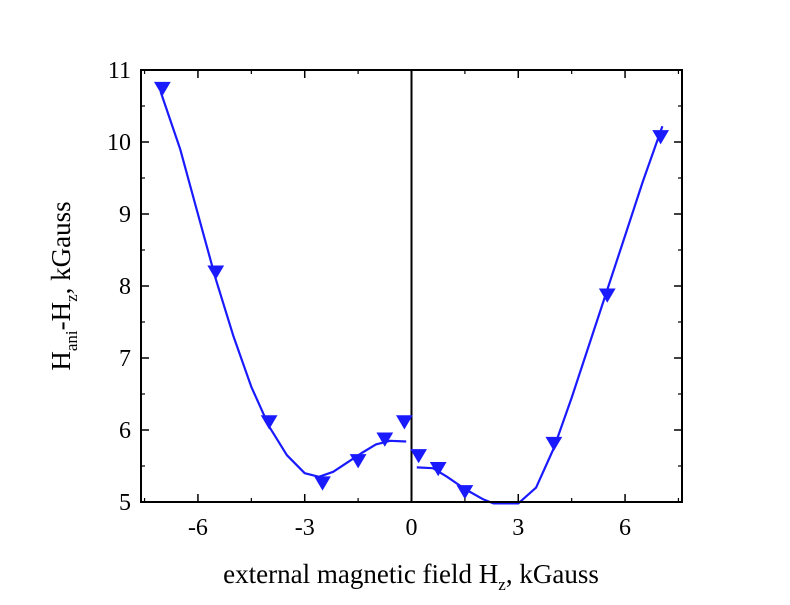  I want to click on x-tick-label: 6, so click(625, 528).